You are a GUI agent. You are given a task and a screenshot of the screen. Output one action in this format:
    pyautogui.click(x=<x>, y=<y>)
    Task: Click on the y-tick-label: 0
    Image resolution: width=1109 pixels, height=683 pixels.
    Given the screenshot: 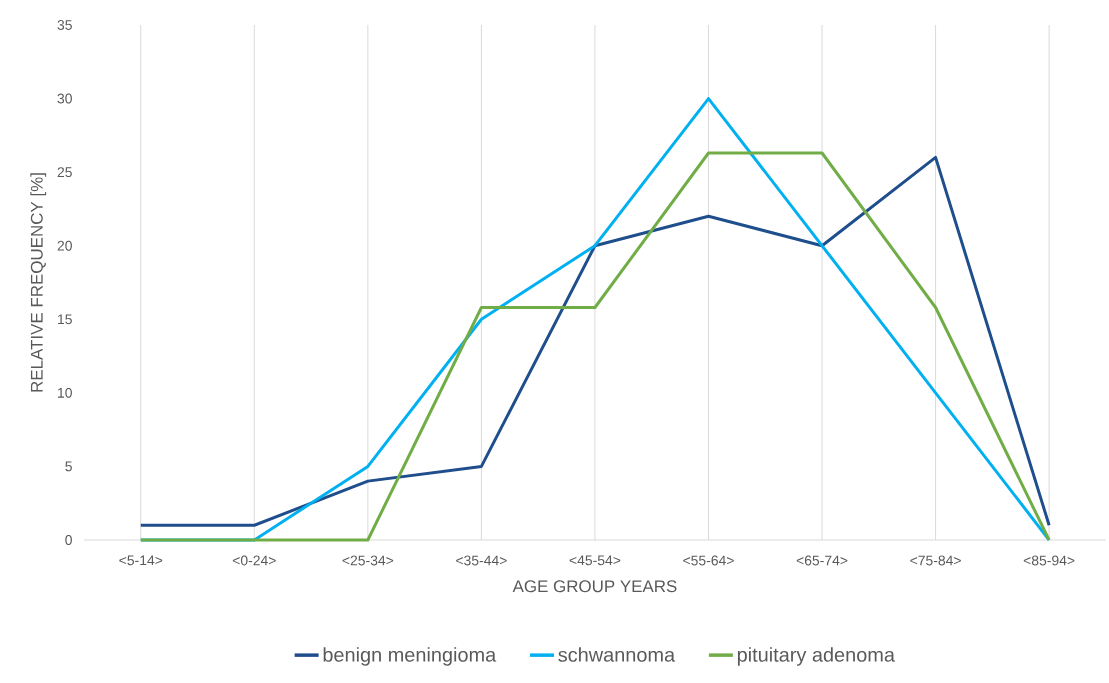 What is the action you would take?
    pyautogui.click(x=68, y=540)
    